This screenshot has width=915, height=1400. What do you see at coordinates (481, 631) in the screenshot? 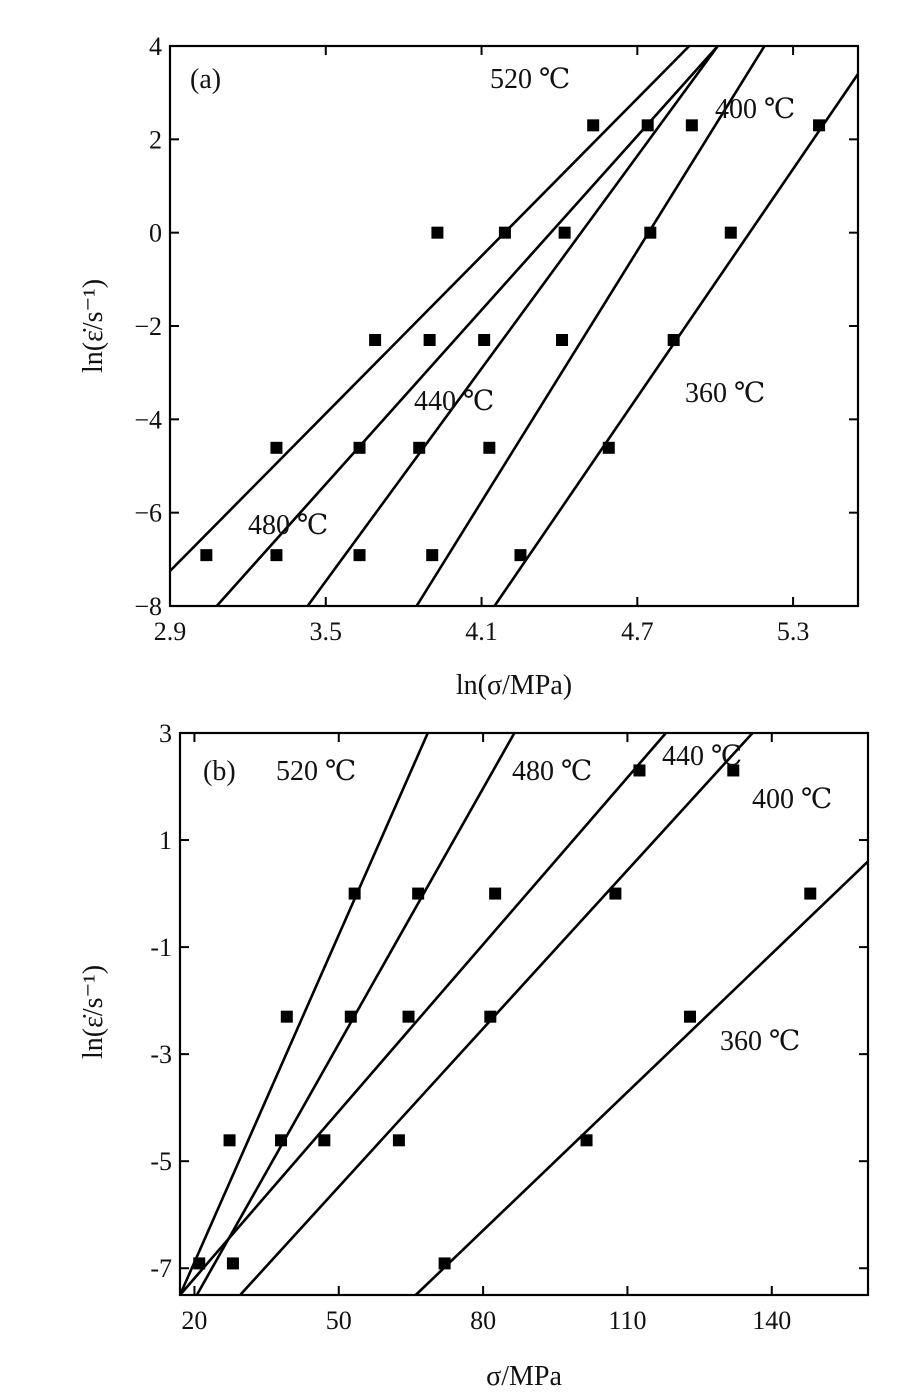
I see `x-tick-label: 4.1` at bounding box center [481, 631].